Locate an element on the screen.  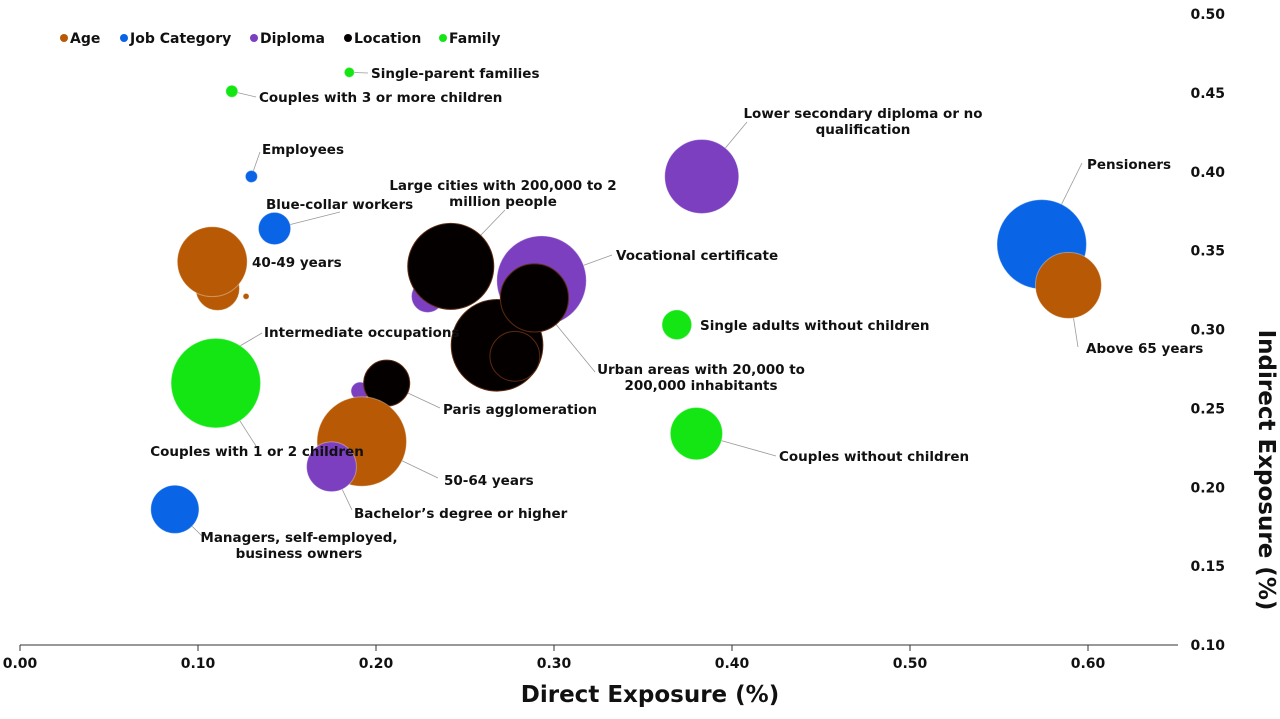
y-tick-label: 0.15 is located at coordinates (1207, 567).